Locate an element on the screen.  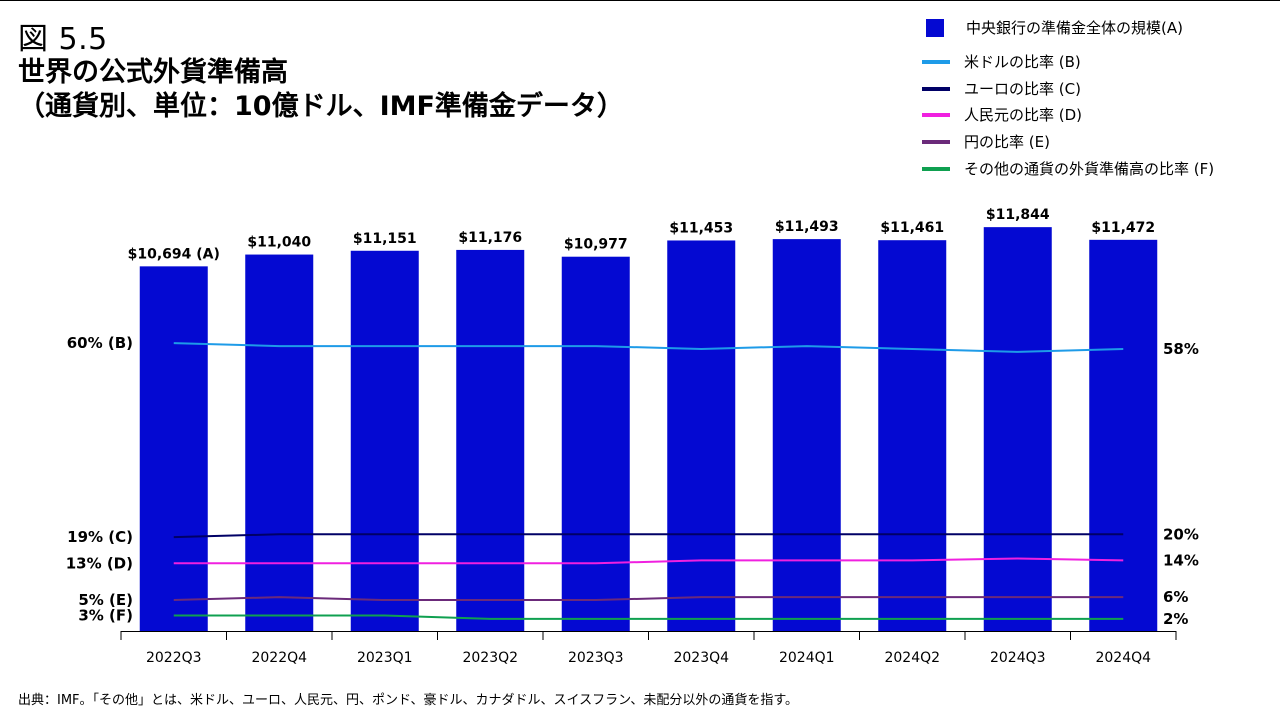
bar-2024Q1 is located at coordinates (806, 435).